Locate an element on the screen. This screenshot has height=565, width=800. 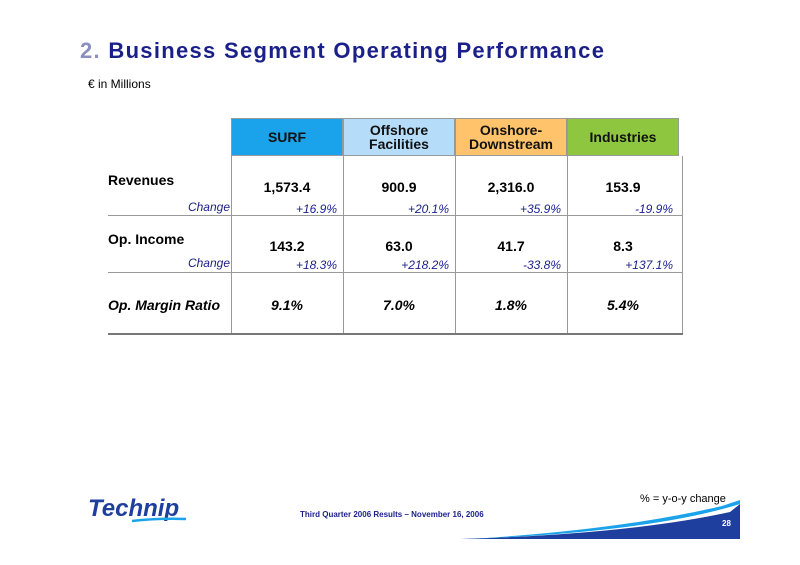
column-header-line2: Downstream is located at coordinates (511, 144).